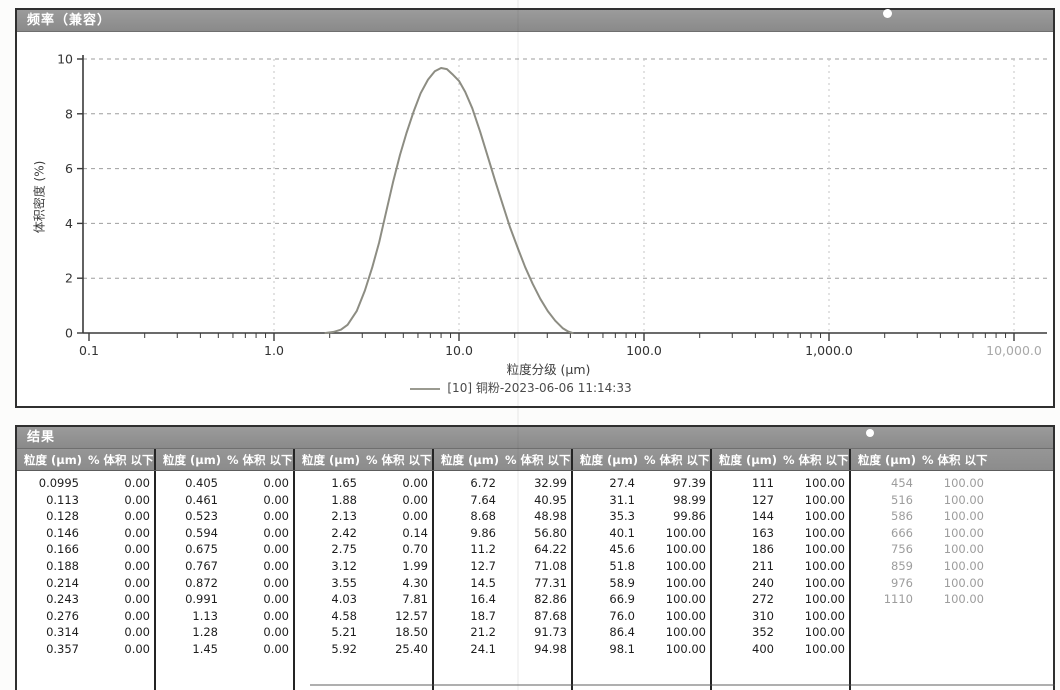 This screenshot has width=1060, height=690. I want to click on cell-particle-size: 0.405, so click(201, 483).